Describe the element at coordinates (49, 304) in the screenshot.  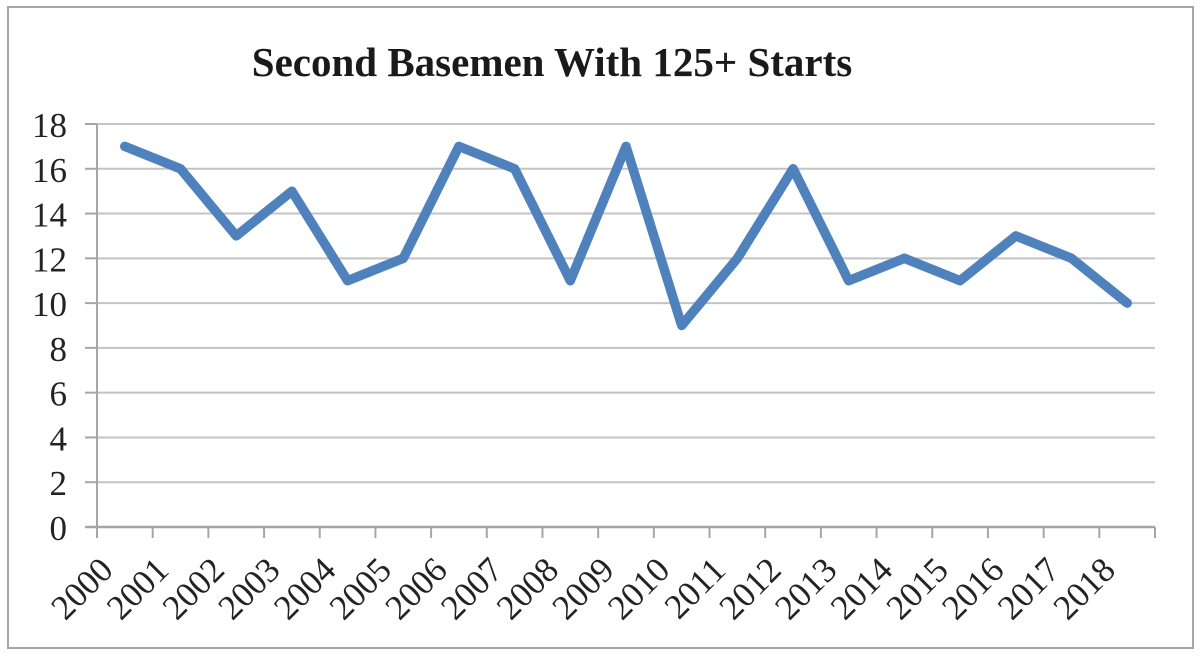
I see `y-tick-label: 10` at that location.